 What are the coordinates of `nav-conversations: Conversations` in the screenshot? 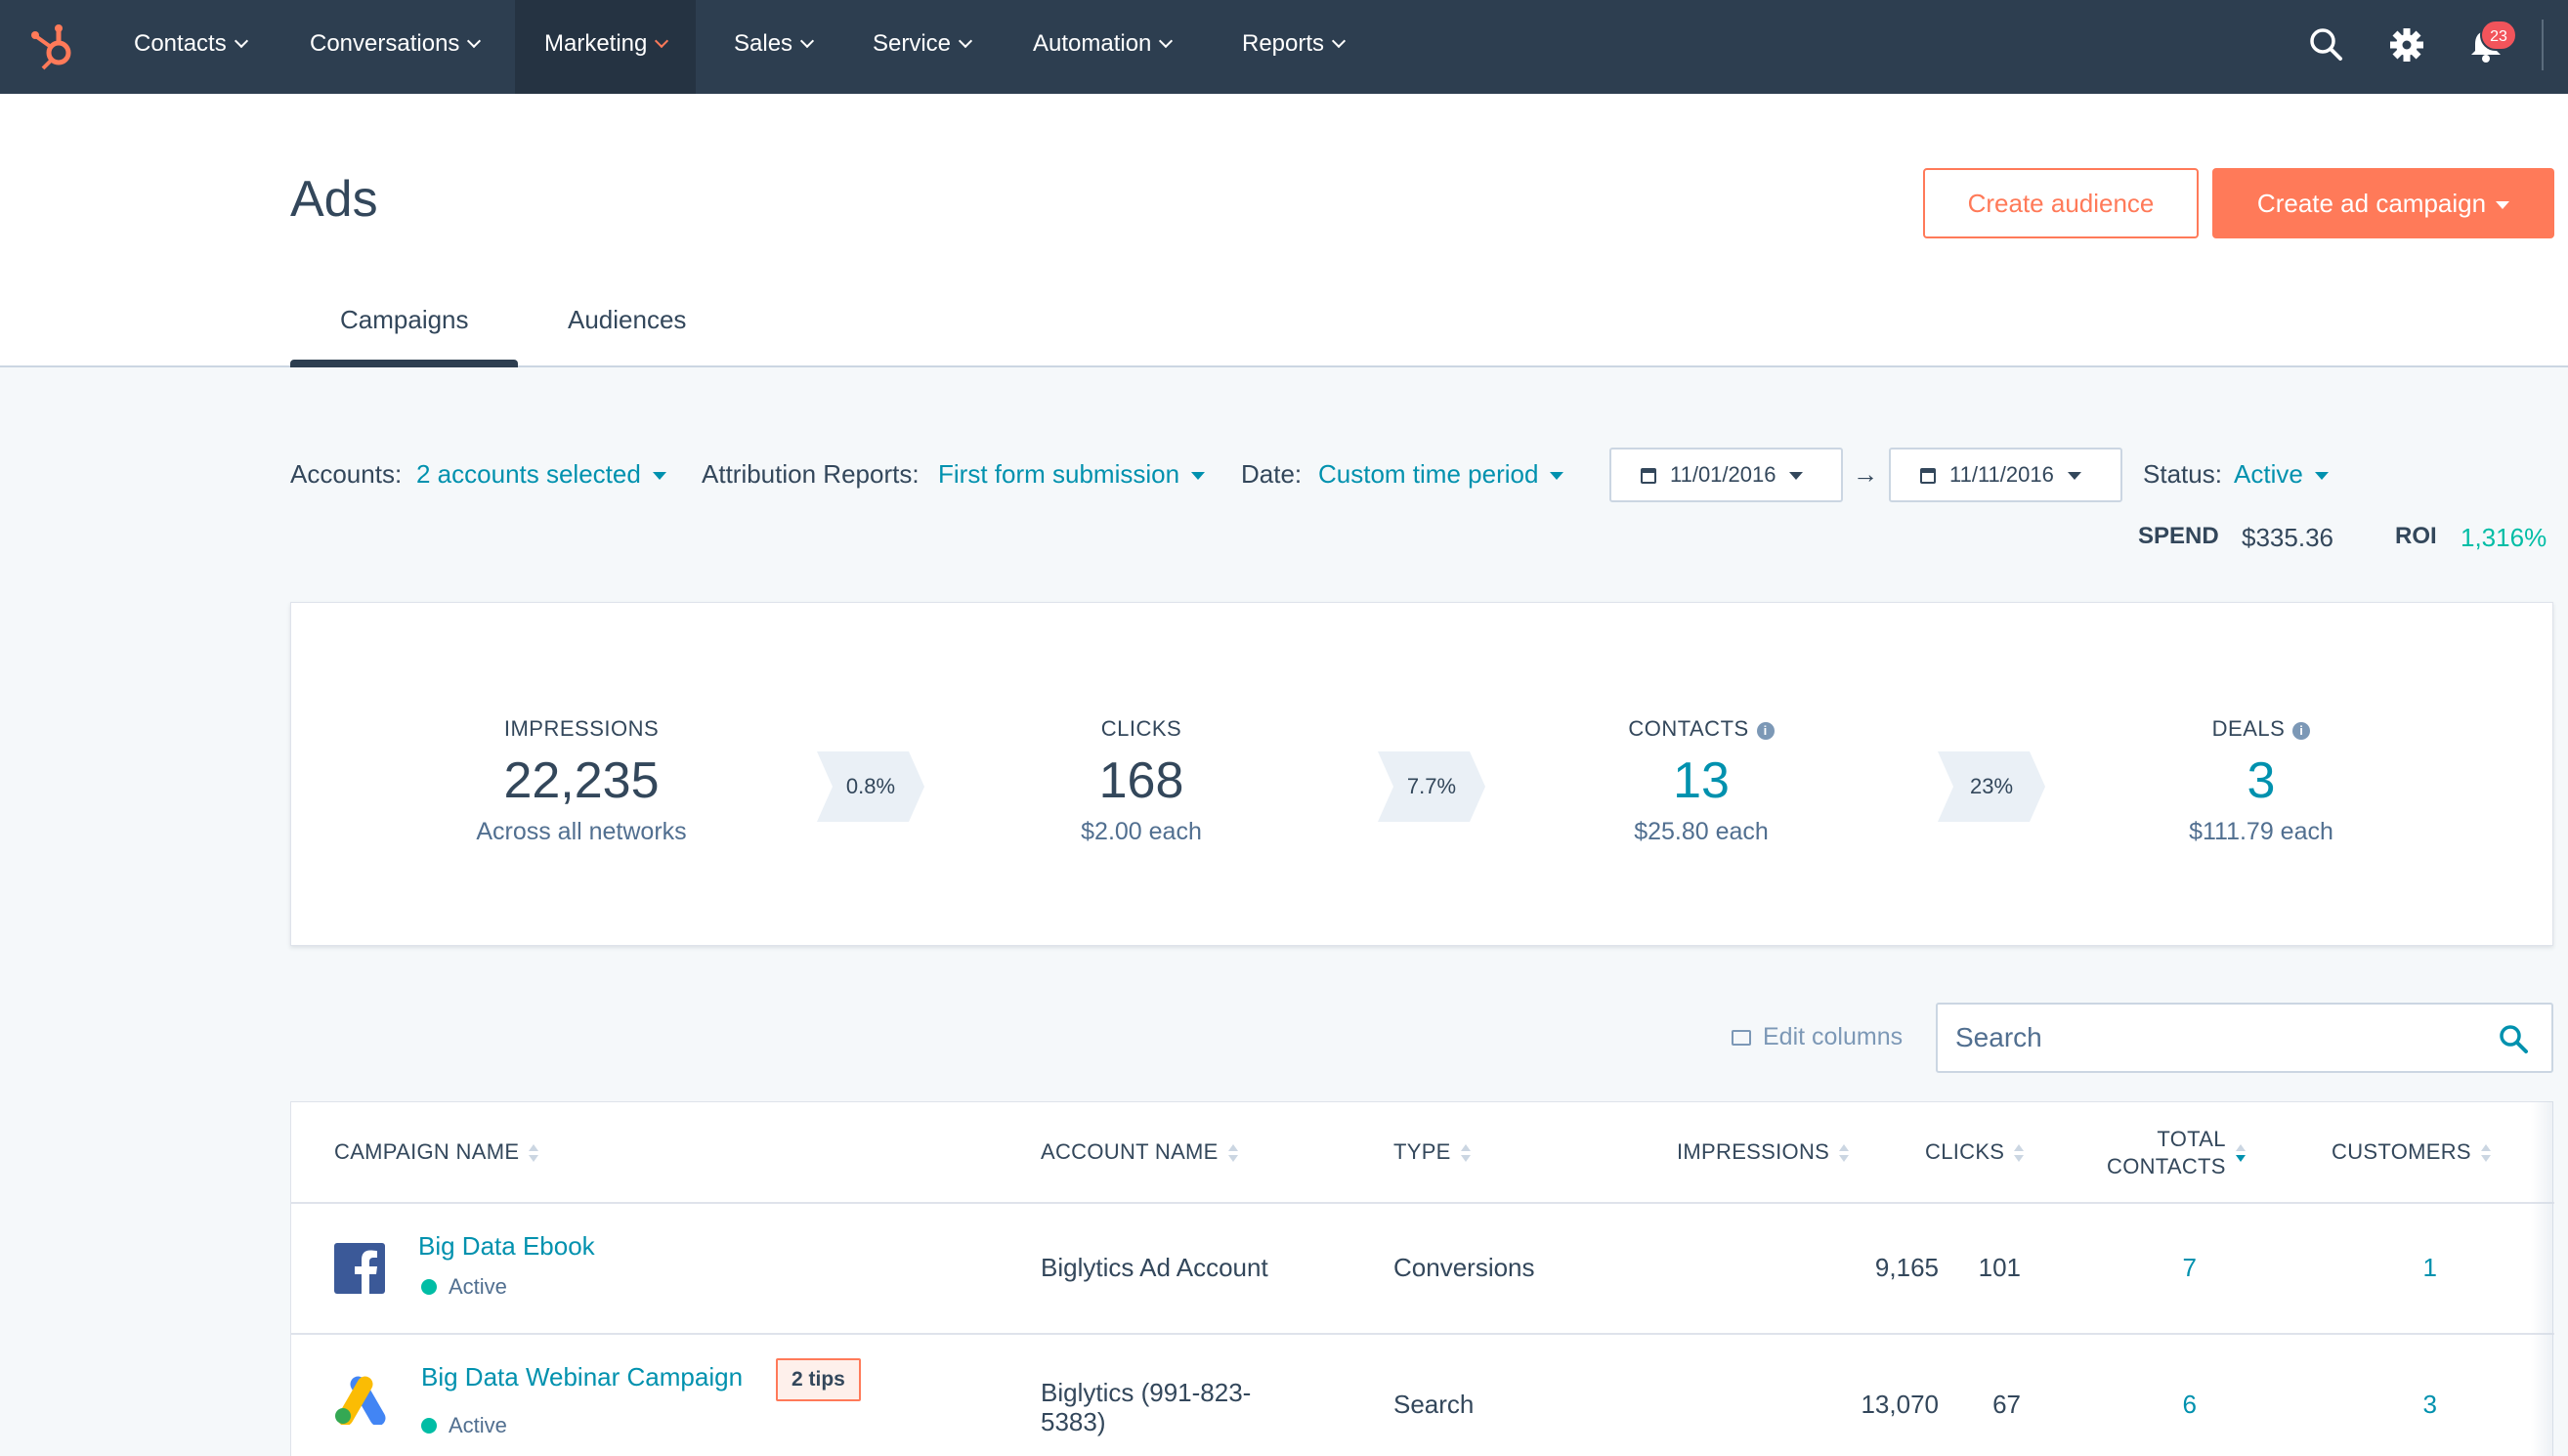 It's located at (396, 47).